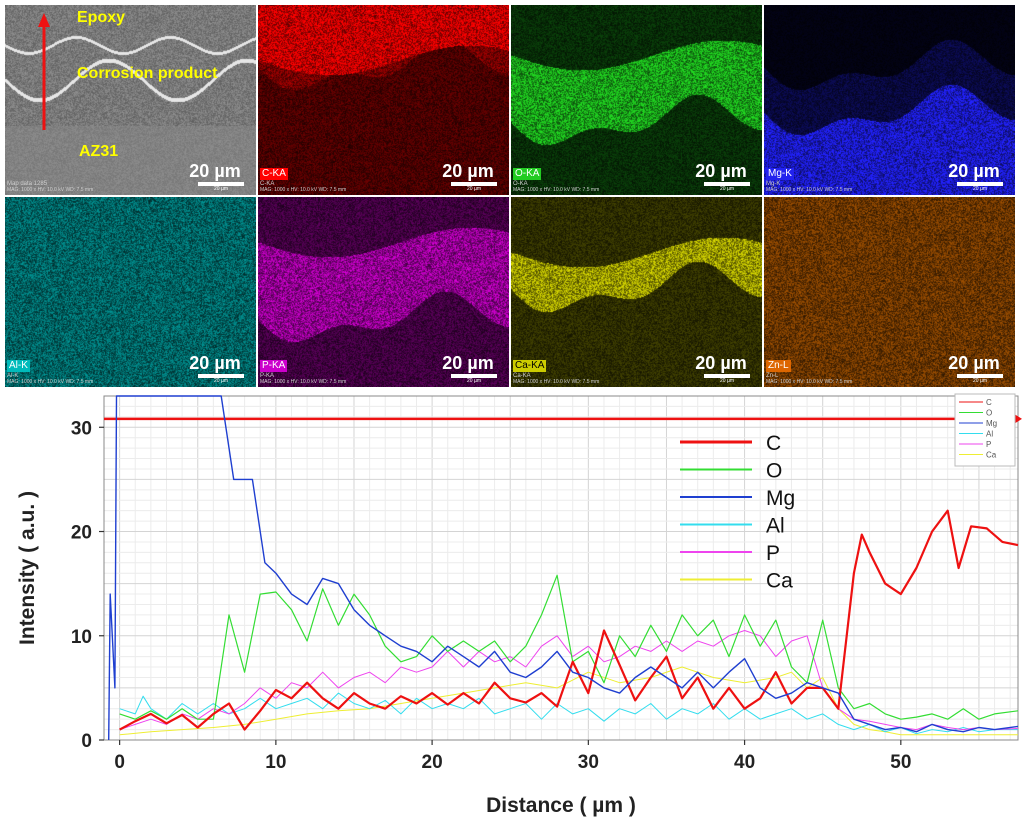 This screenshot has width=1024, height=824. Describe the element at coordinates (27, 568) in the screenshot. I see `y-axis-label: Intensity ( a.u. )` at that location.